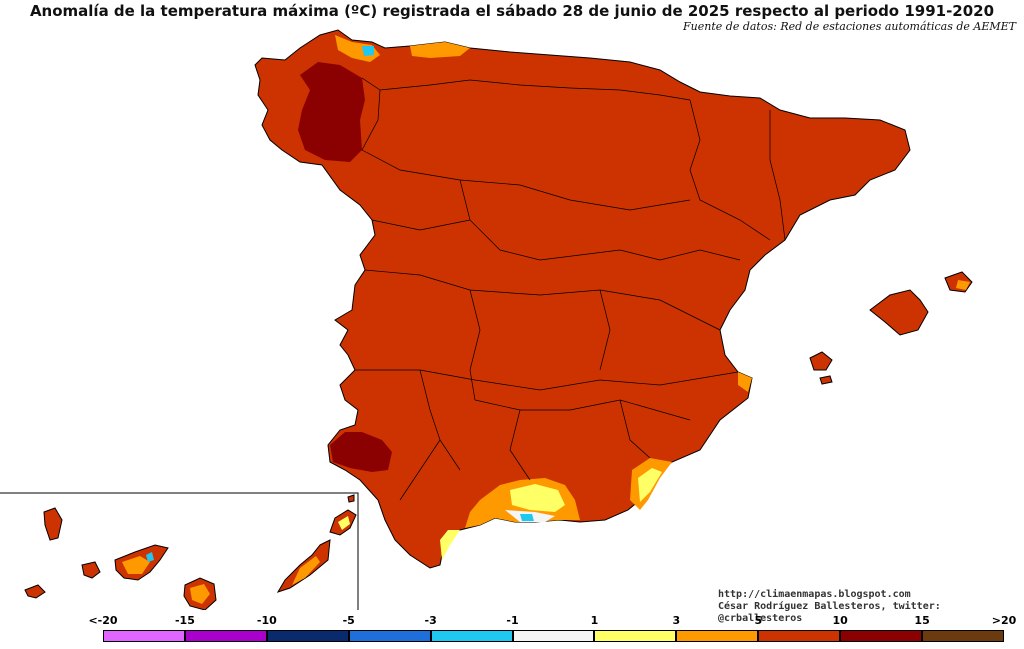  What do you see at coordinates (179, 551) in the screenshot?
I see `canary-inset-frame` at bounding box center [179, 551].